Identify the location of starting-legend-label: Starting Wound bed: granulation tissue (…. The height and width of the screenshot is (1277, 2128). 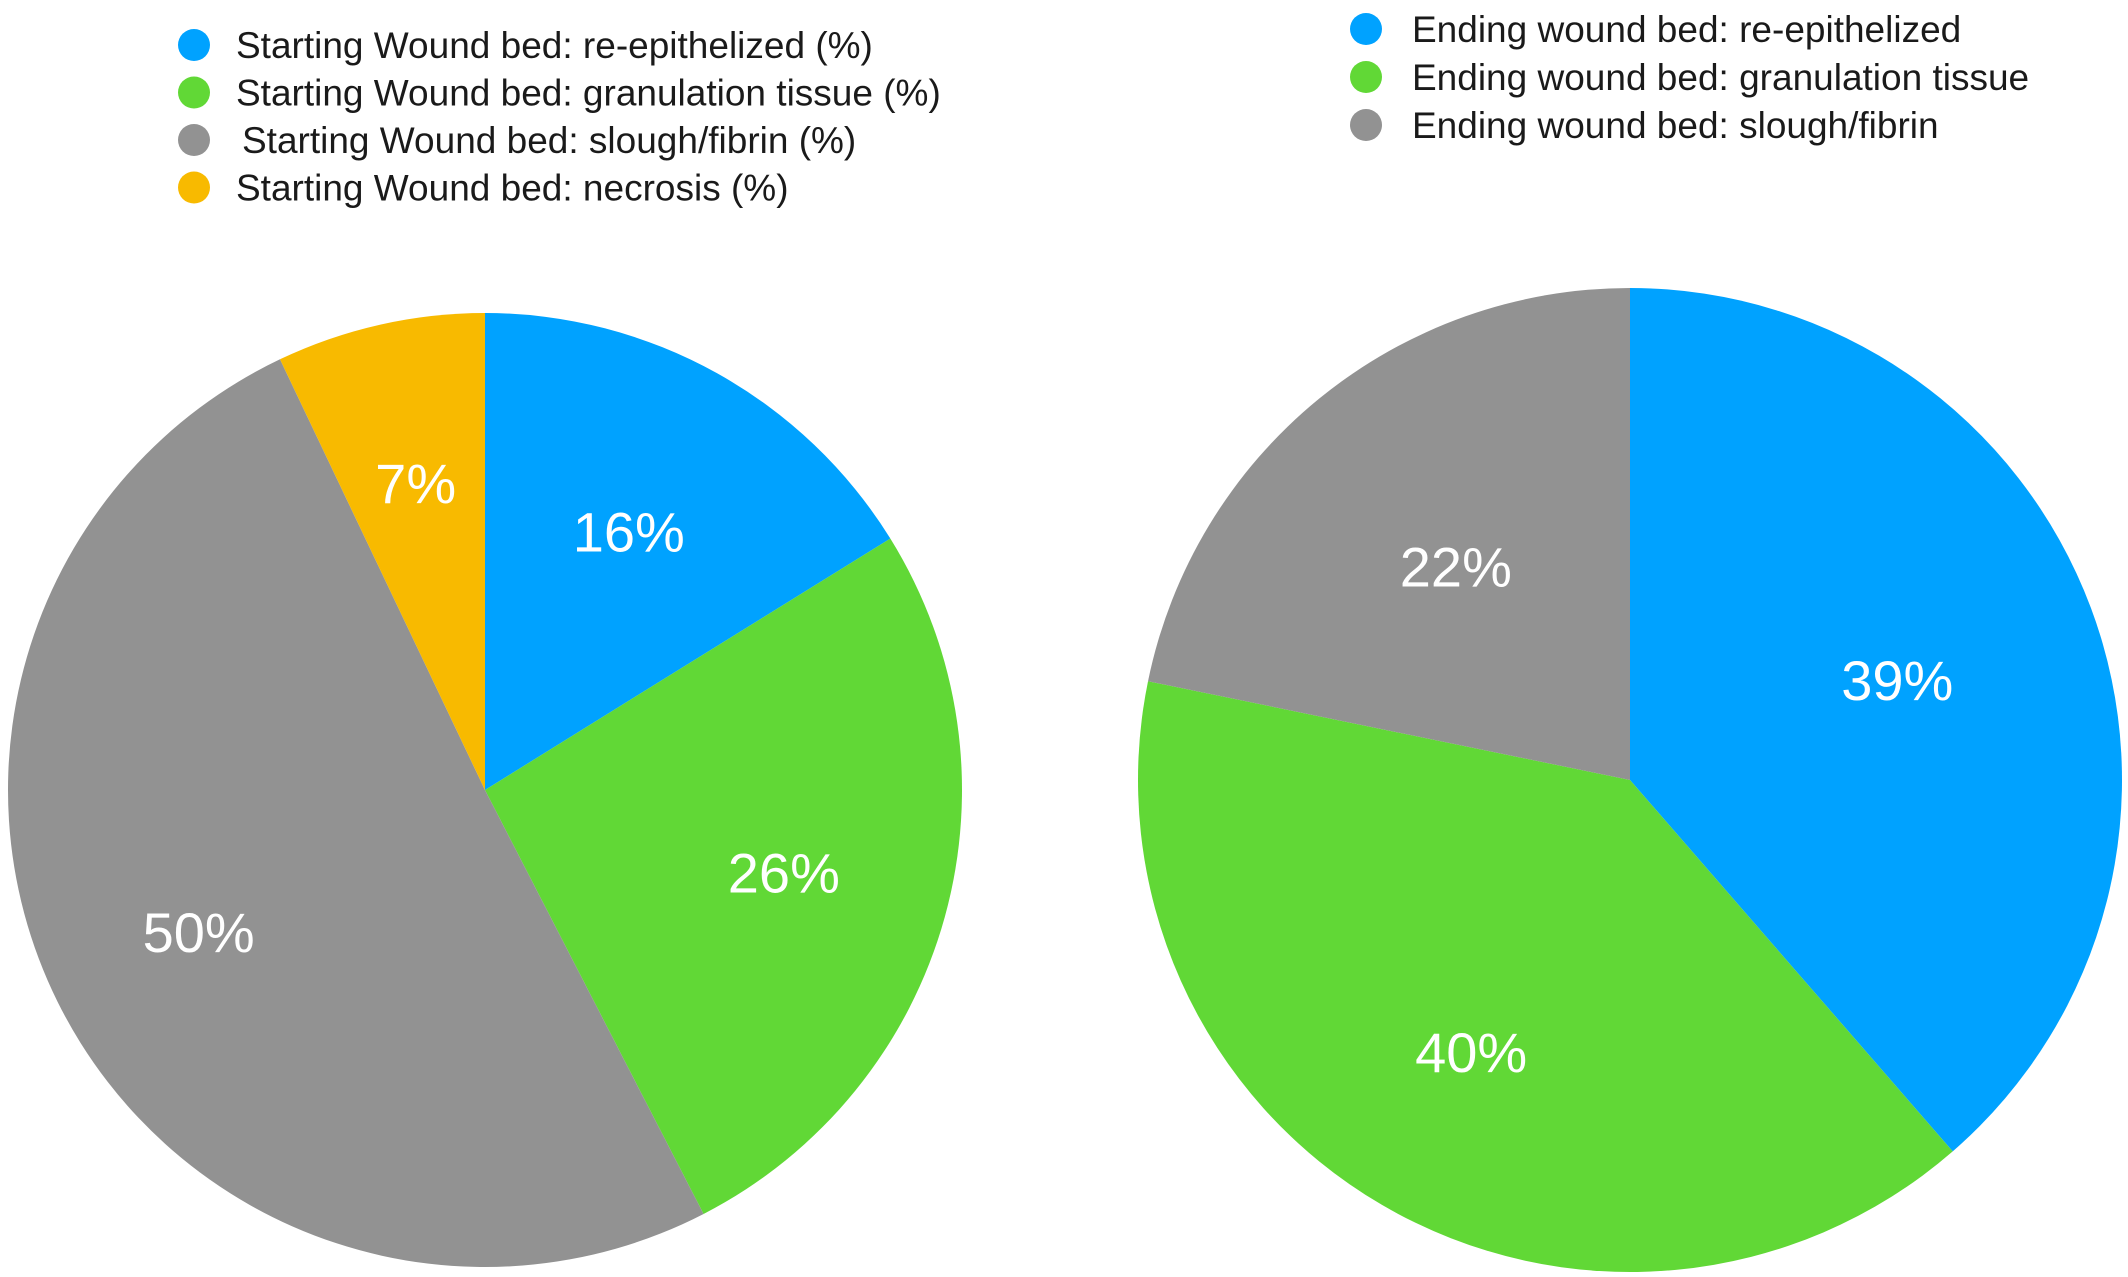
(588, 93).